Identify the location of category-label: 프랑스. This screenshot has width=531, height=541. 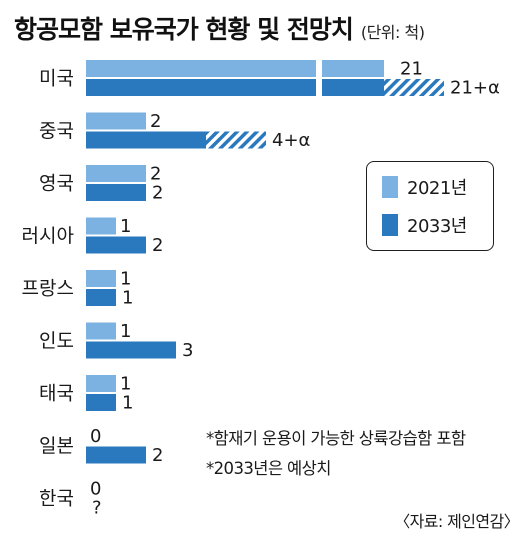
(48, 289).